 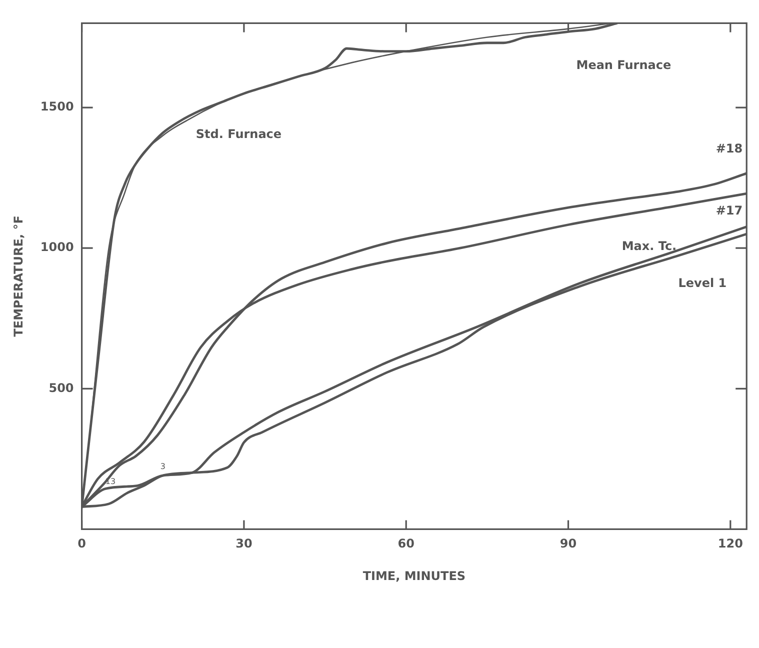 I want to click on y-tick-label: 500, so click(x=61, y=387).